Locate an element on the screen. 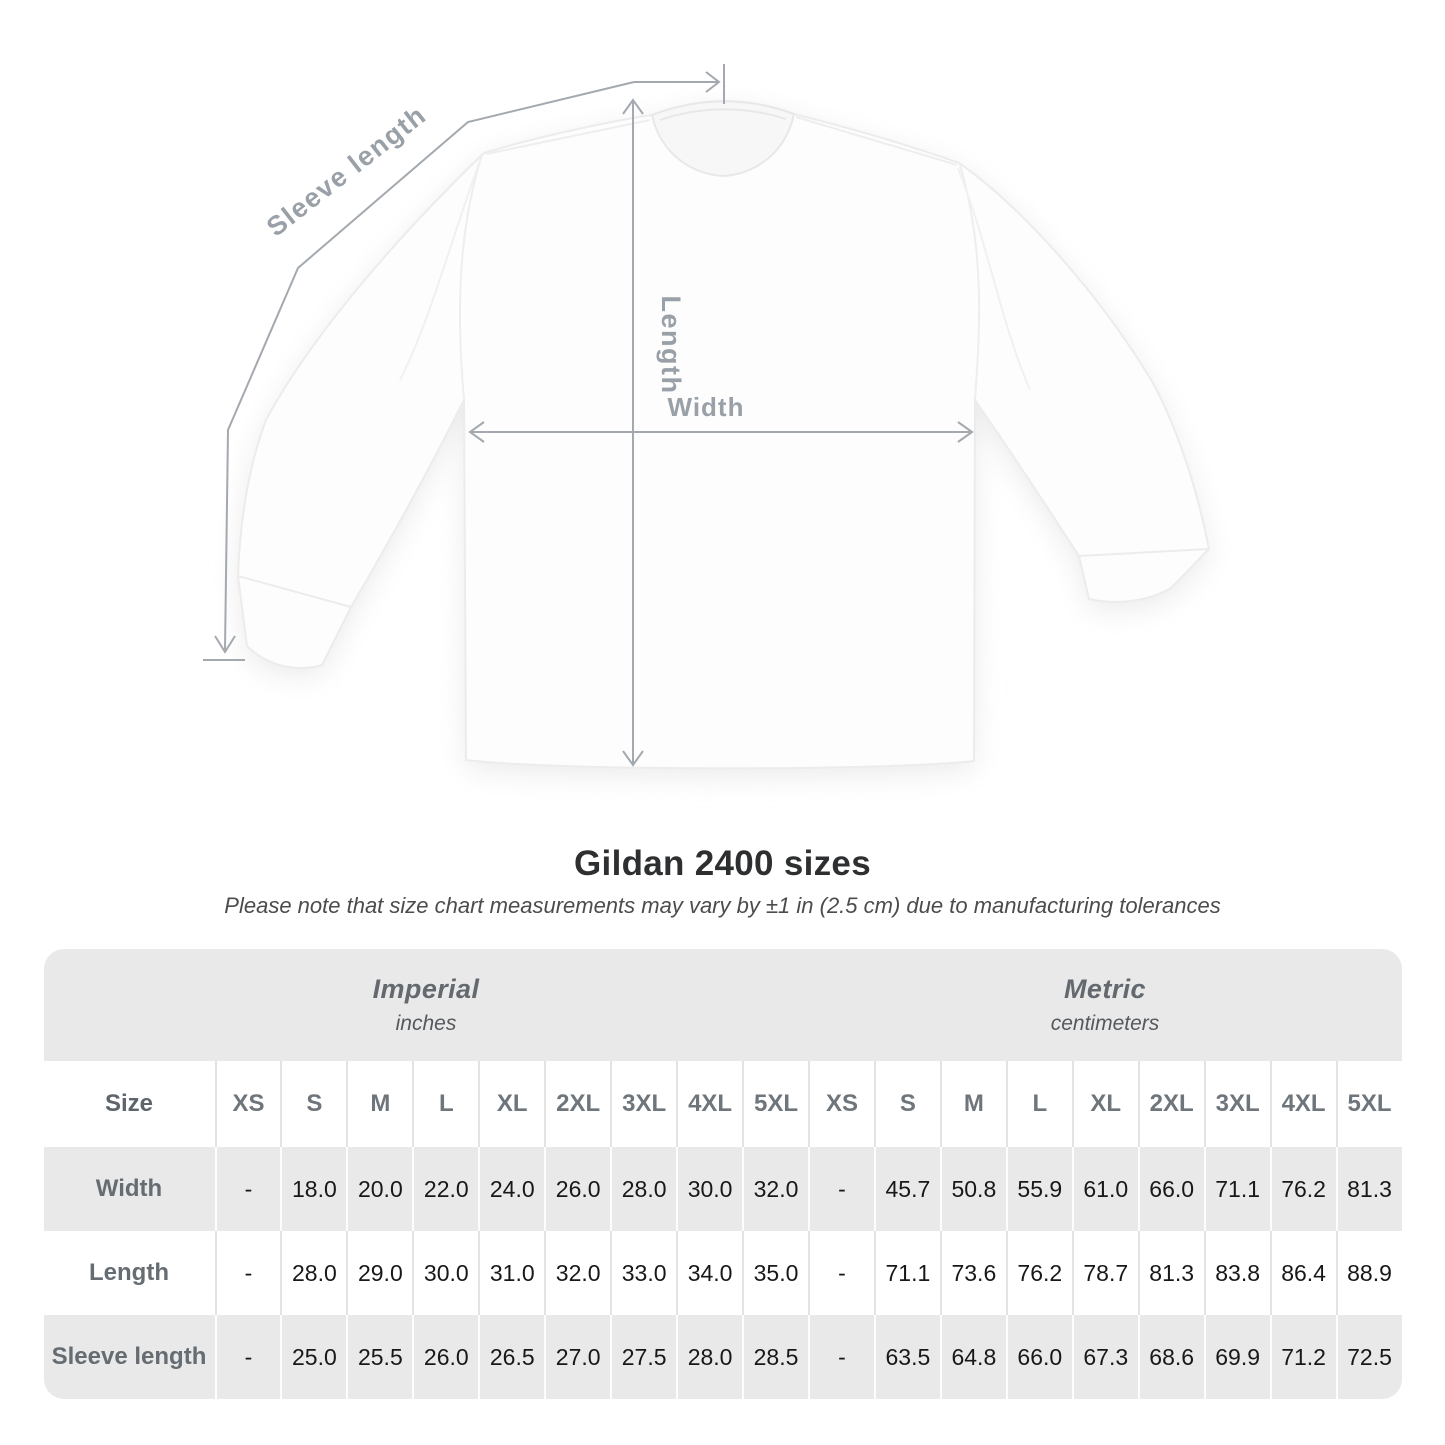 The width and height of the screenshot is (1445, 1445). value-cell: 25.0 is located at coordinates (313, 1357).